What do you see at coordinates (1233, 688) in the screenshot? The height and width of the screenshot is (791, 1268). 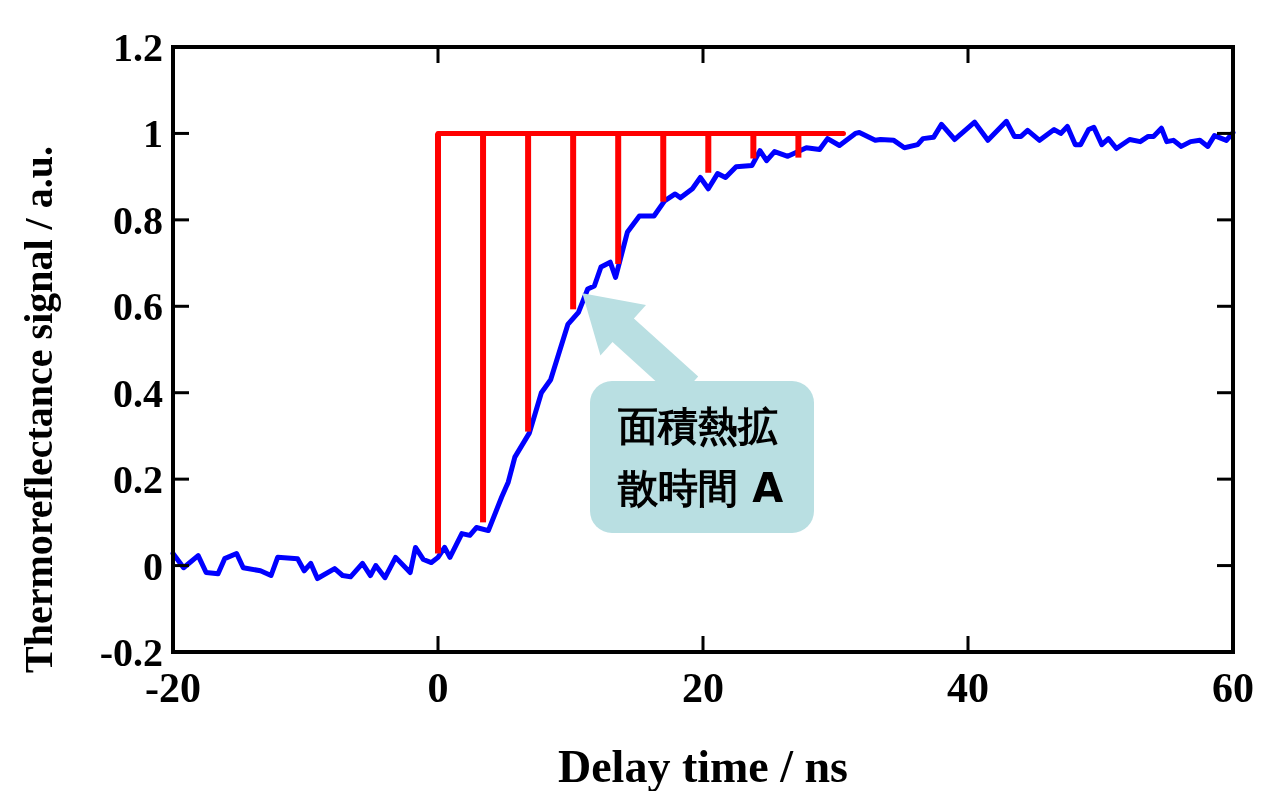 I see `x-tick-label: 60` at bounding box center [1233, 688].